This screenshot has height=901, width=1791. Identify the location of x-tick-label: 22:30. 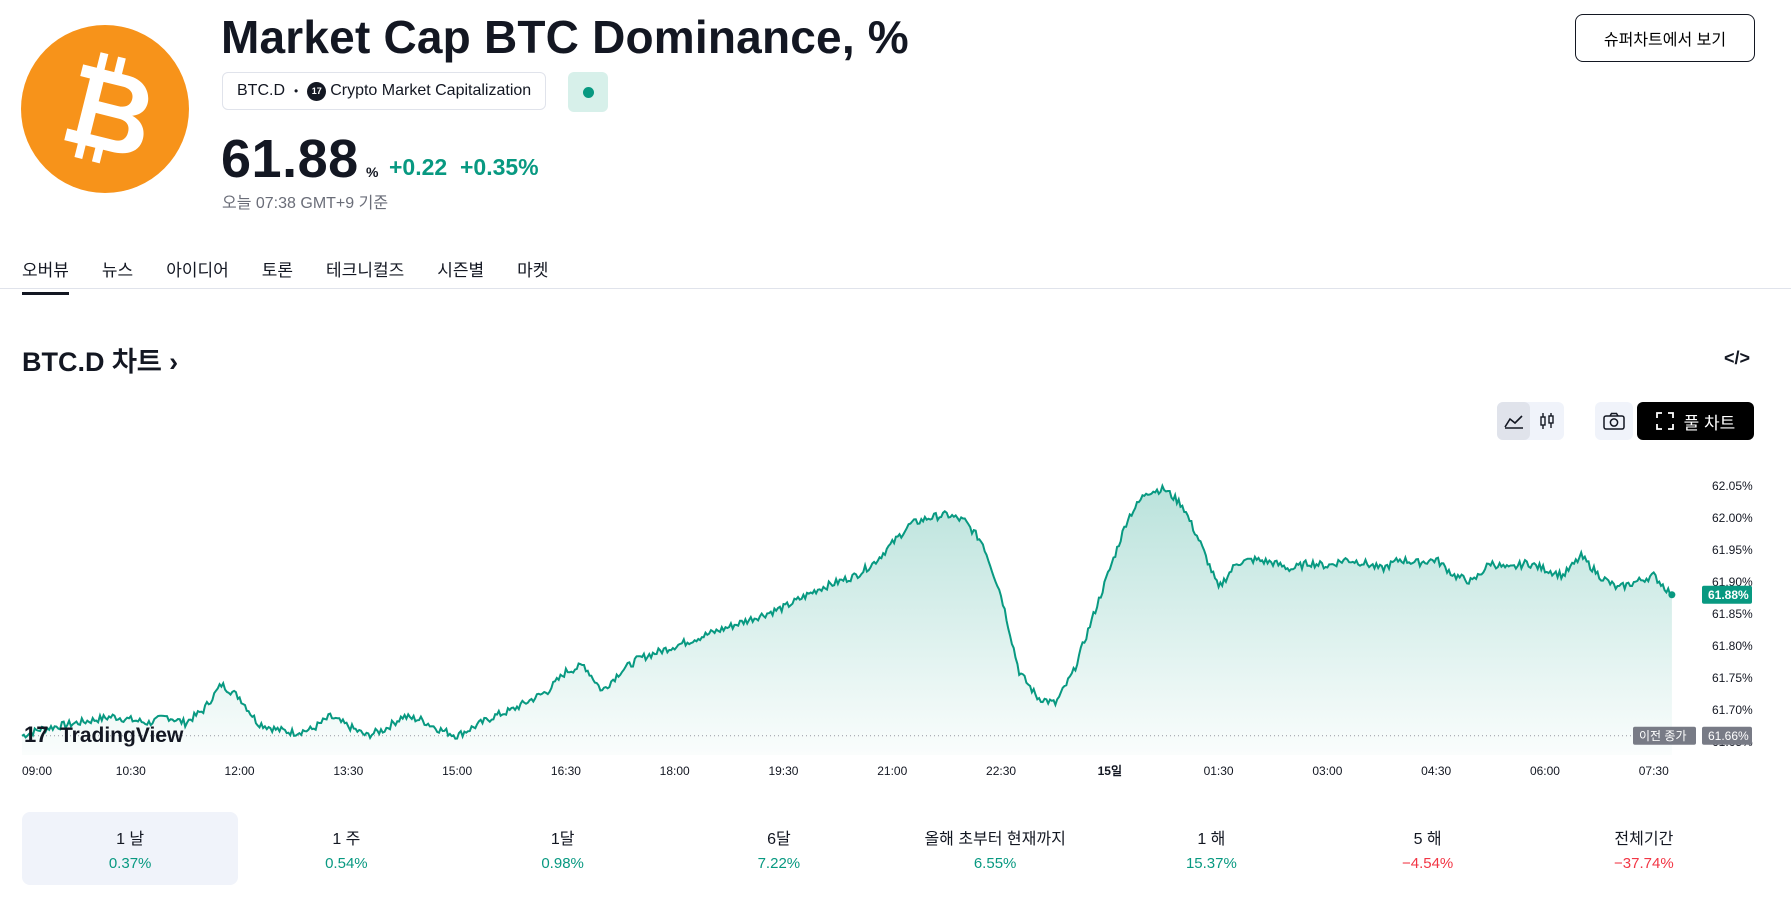
(1001, 771).